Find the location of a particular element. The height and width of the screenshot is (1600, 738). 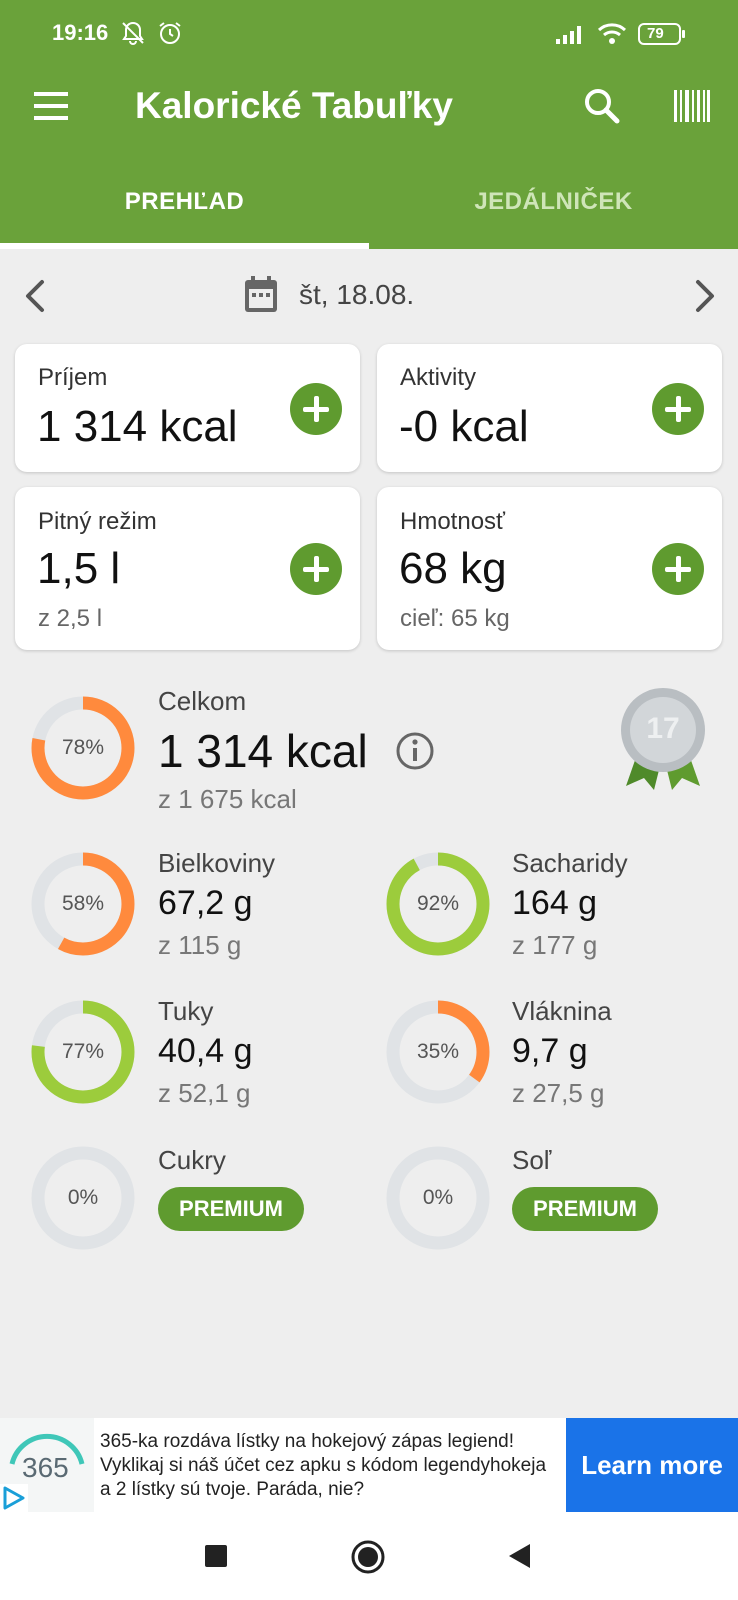

next-day-button is located at coordinates (705, 296).